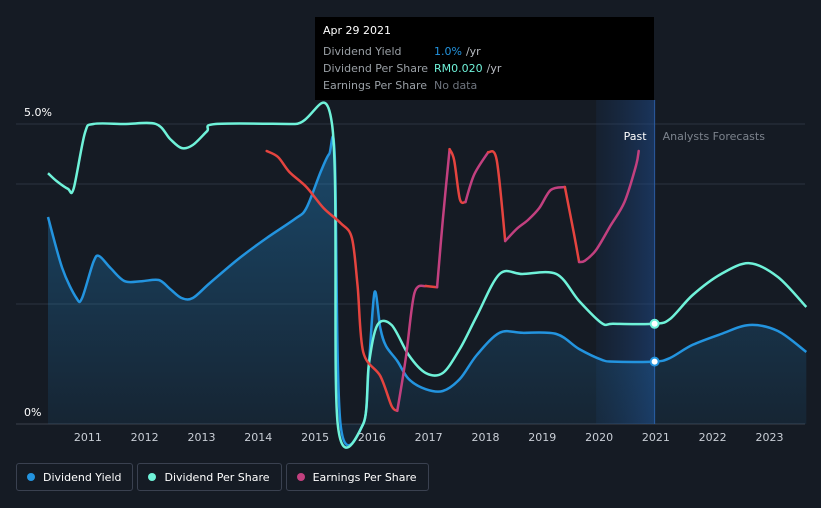 The width and height of the screenshot is (821, 508). What do you see at coordinates (654, 323) in the screenshot?
I see `dividend-per-share-marker` at bounding box center [654, 323].